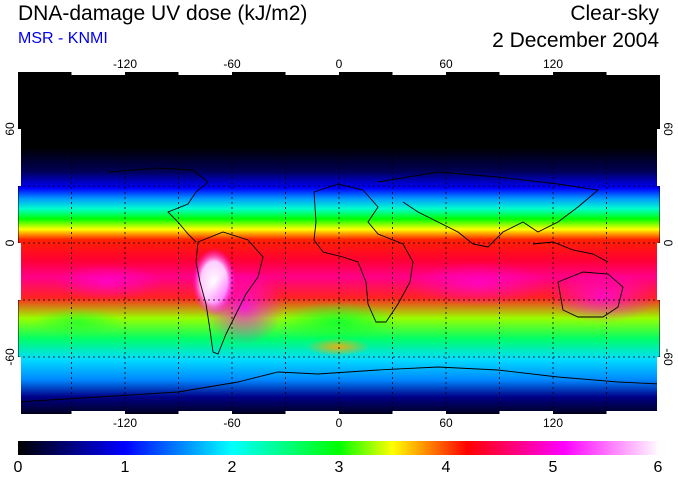 The height and width of the screenshot is (480, 678). What do you see at coordinates (125, 64) in the screenshot?
I see `lon-tick-top: -120` at bounding box center [125, 64].